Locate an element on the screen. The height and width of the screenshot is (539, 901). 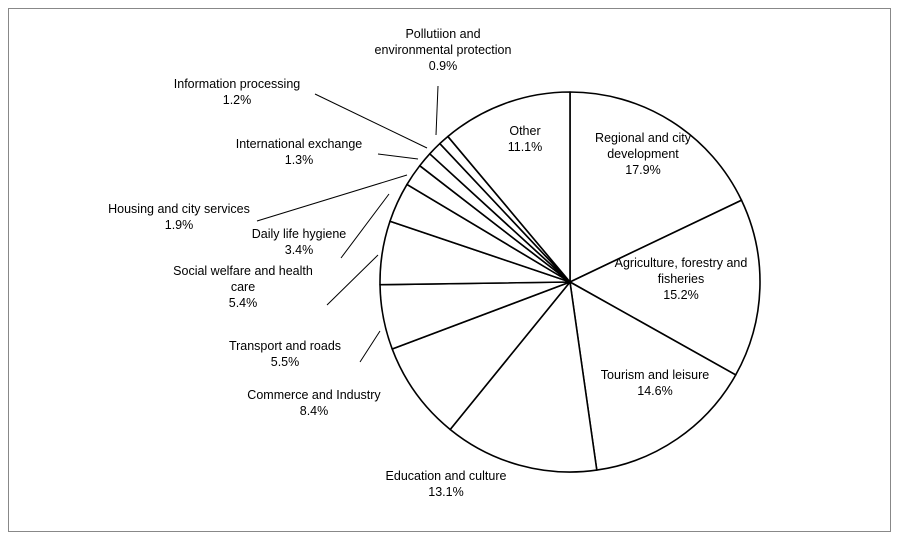
slice-name-social-welfare-and-health-care: care is located at coordinates (243, 287).